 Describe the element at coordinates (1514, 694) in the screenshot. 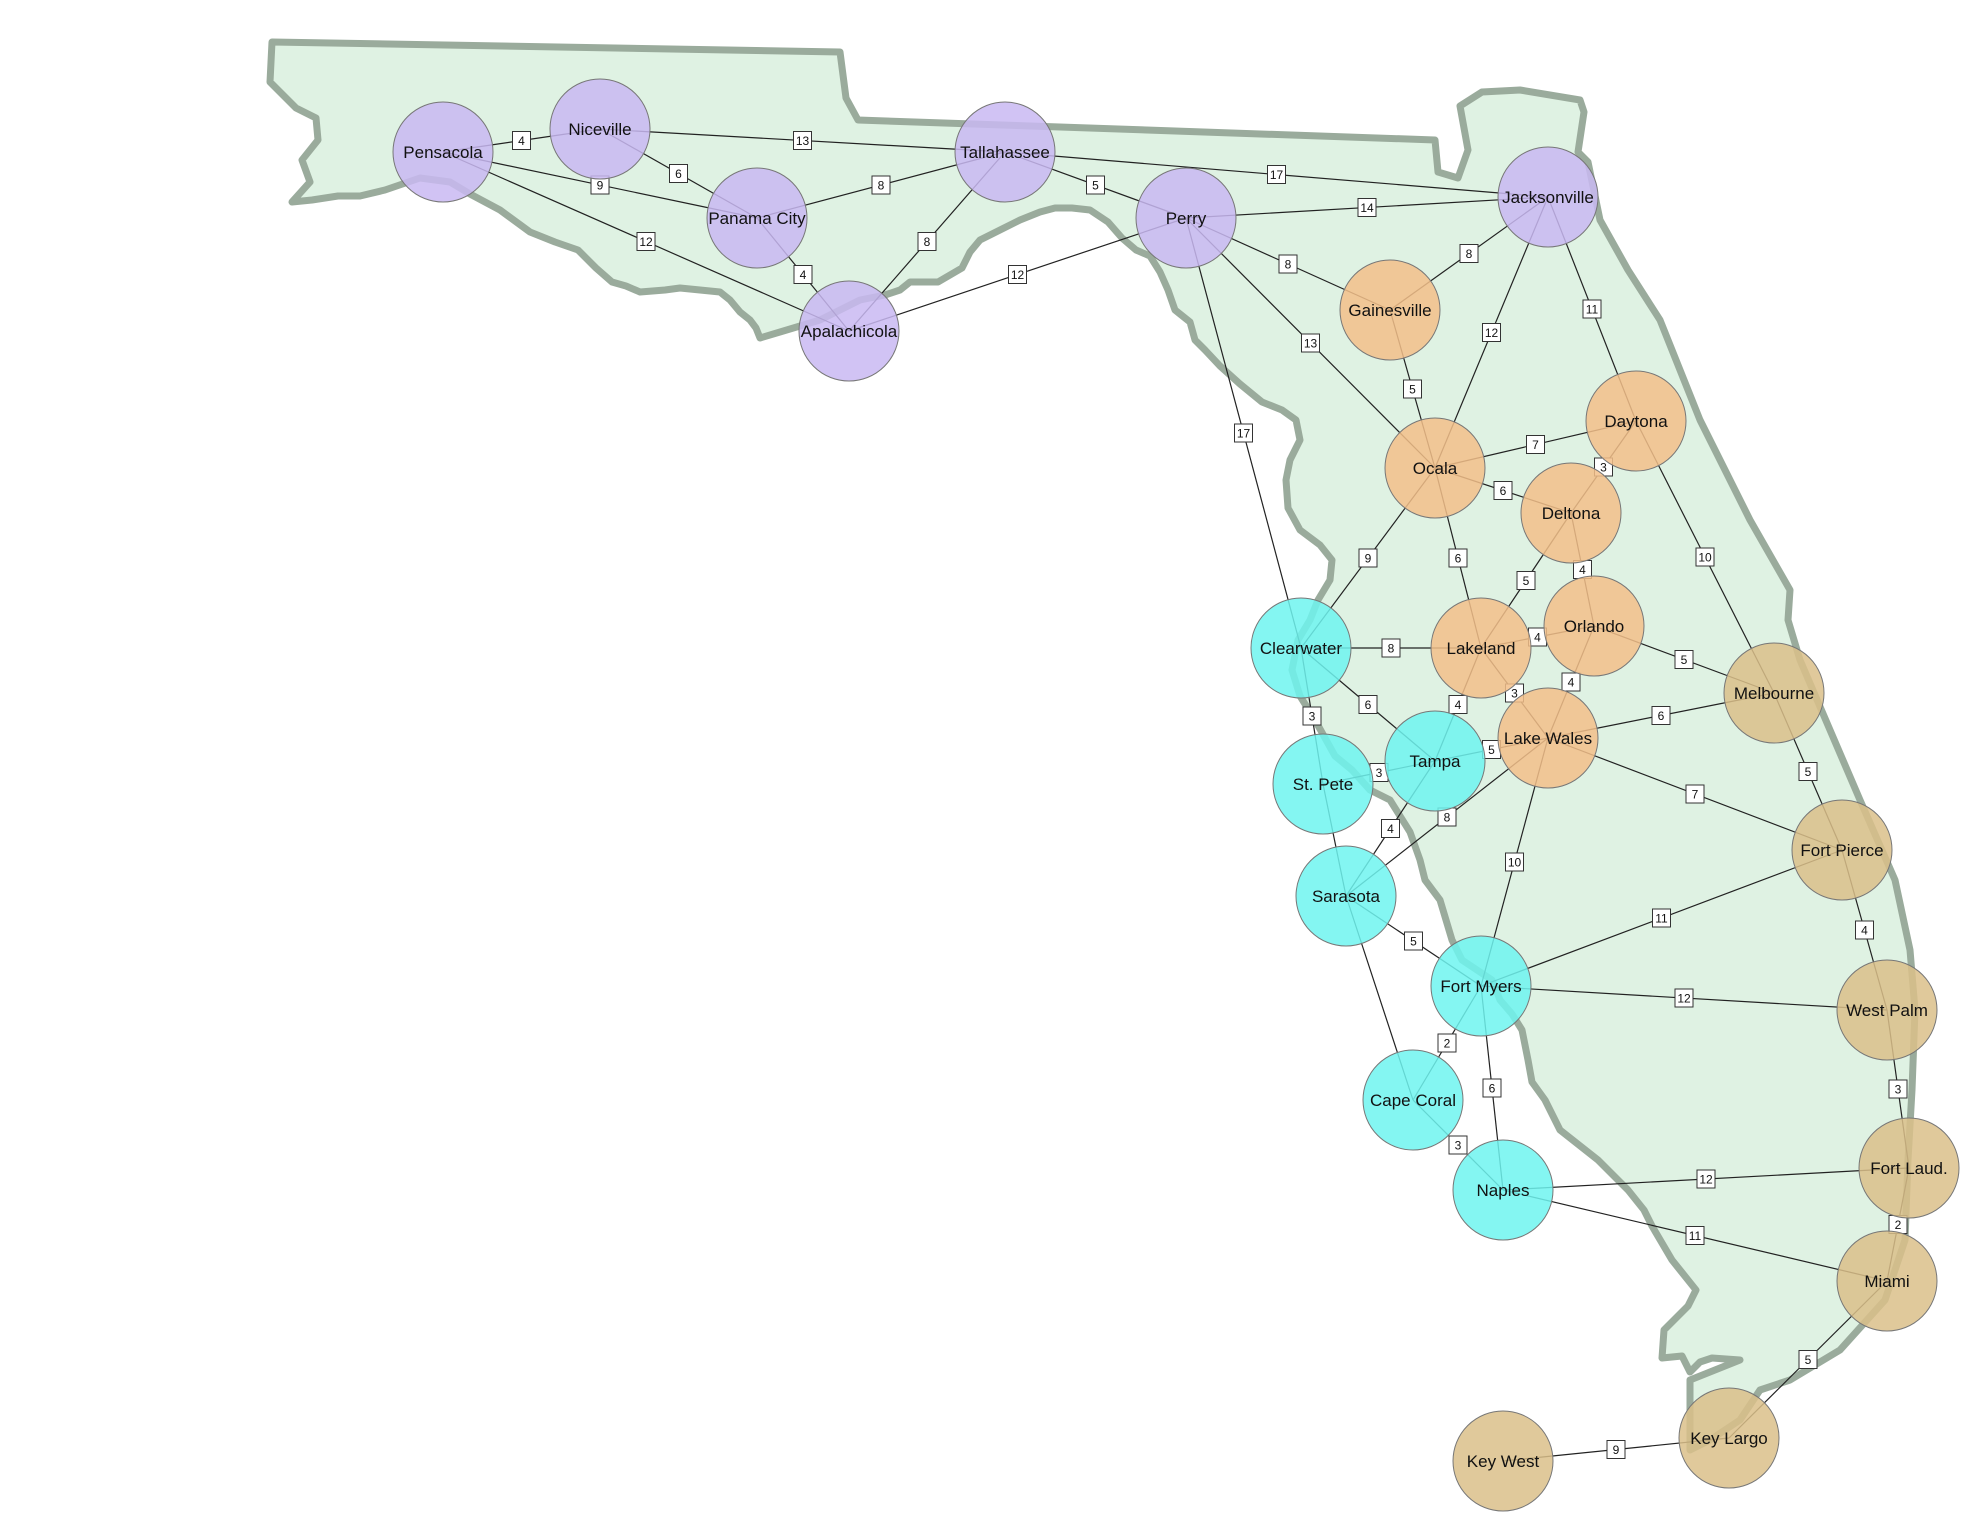

I see `road-weight-label: 3` at that location.